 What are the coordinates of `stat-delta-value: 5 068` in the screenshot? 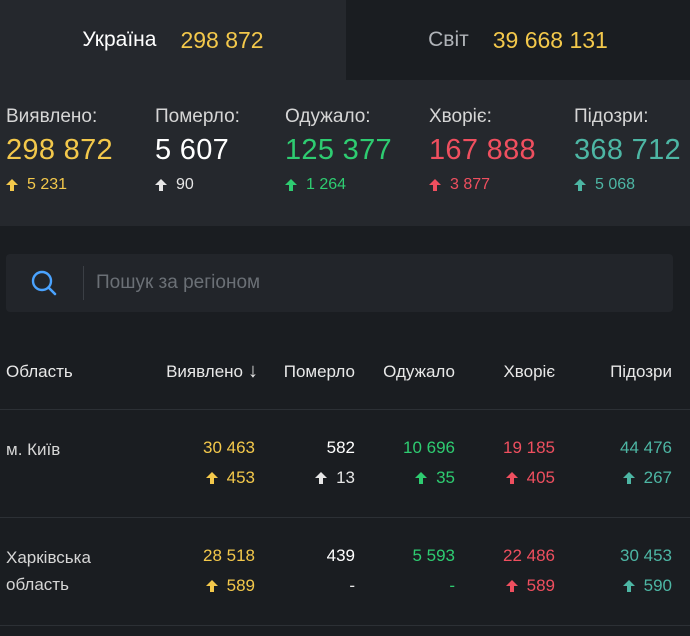 It's located at (615, 184).